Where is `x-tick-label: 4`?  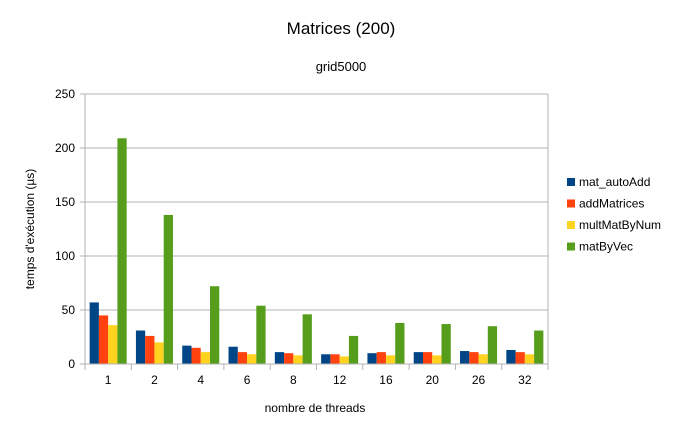
x-tick-label: 4 is located at coordinates (200, 380).